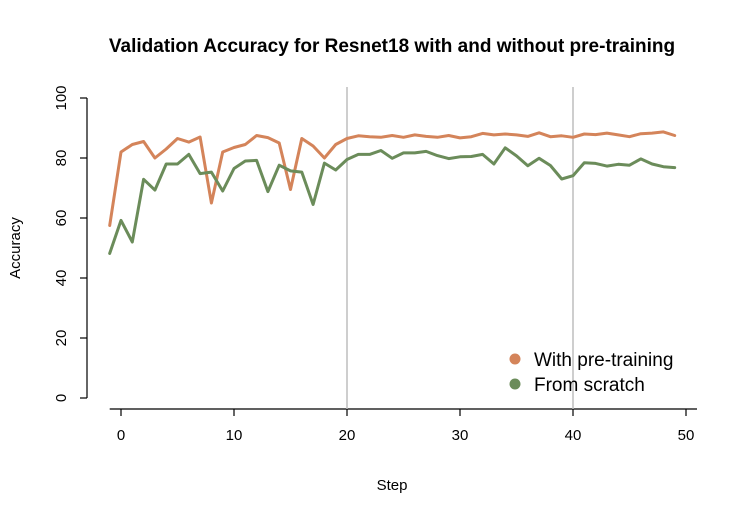  I want to click on x-tick-label: 50, so click(686, 435).